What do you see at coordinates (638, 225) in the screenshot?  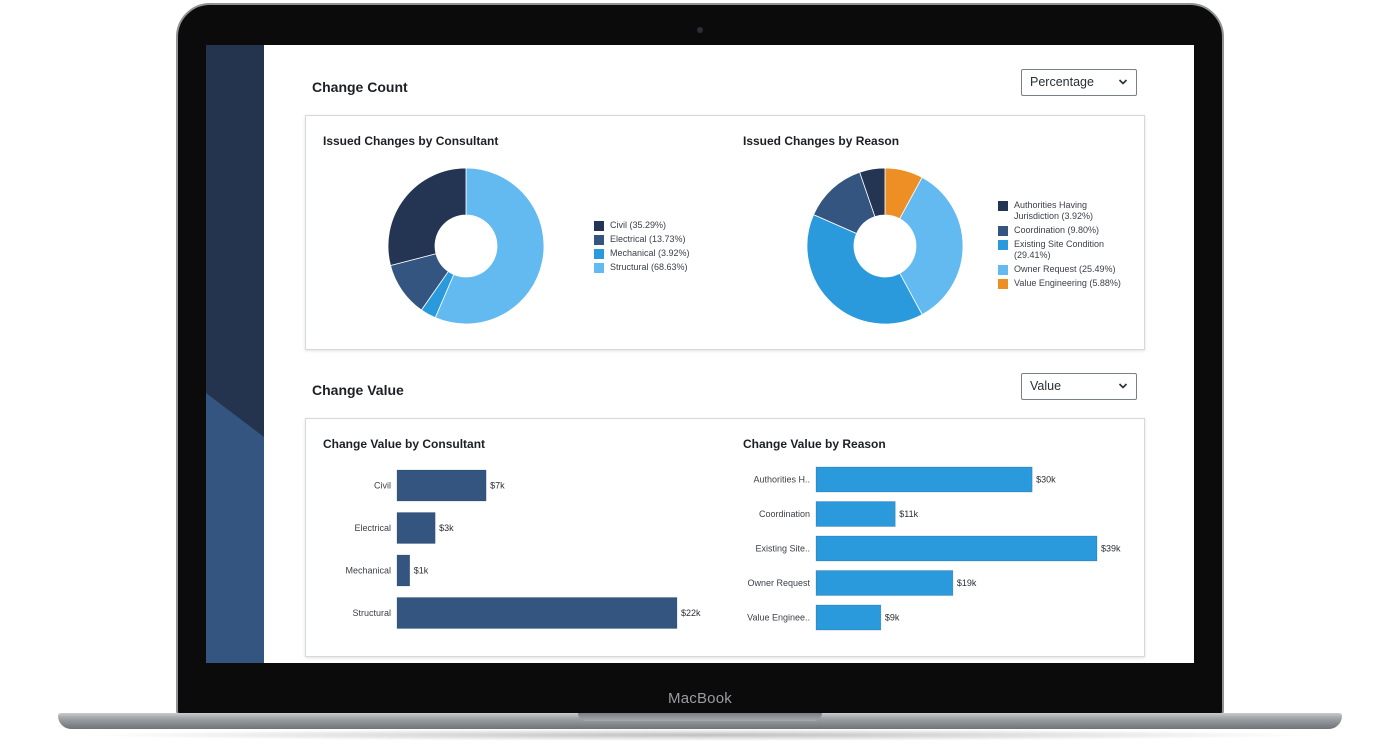 I see `legend-label: Civil (35.29%)` at bounding box center [638, 225].